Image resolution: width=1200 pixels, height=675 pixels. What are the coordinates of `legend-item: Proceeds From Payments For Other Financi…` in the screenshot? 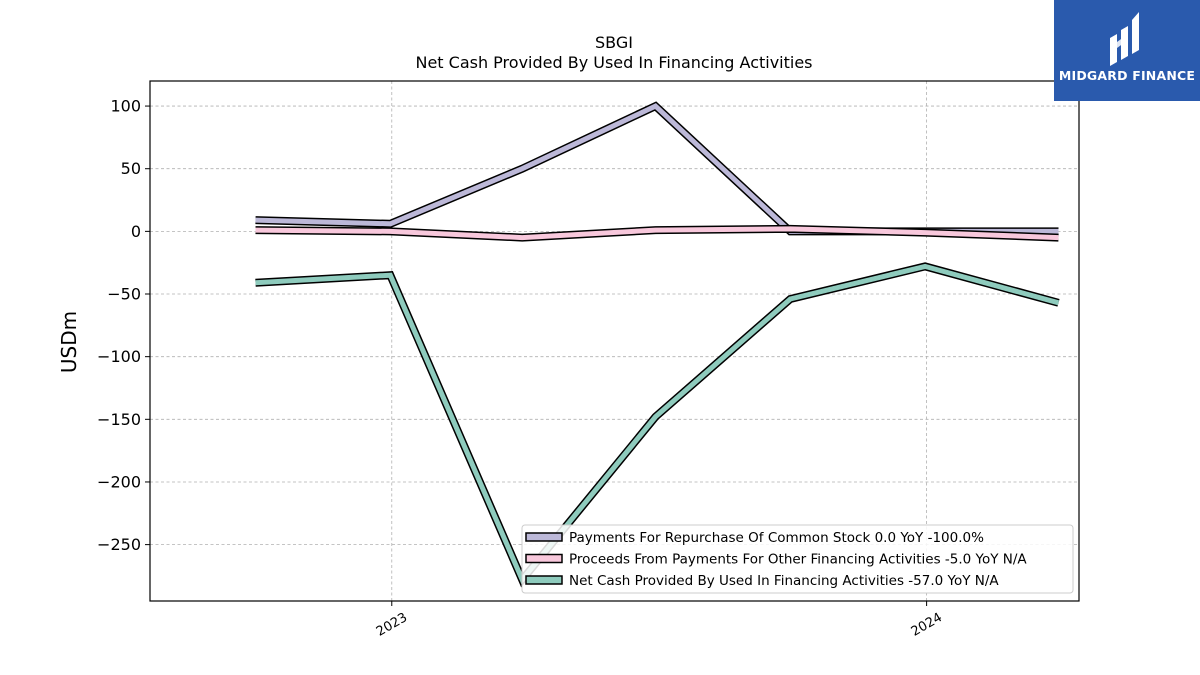 It's located at (776, 560).